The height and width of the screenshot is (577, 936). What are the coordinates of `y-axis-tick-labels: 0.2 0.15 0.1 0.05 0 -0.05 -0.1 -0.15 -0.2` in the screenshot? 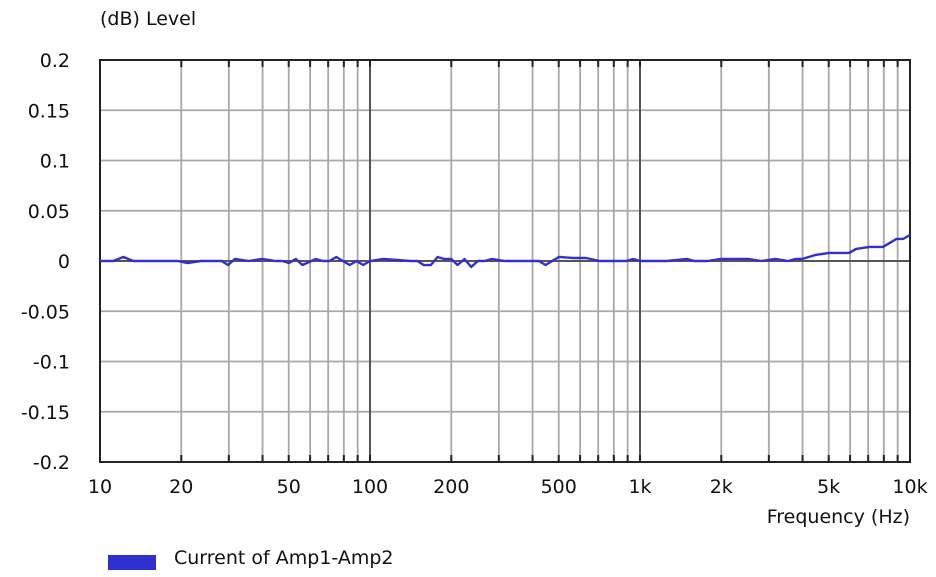 It's located at (45, 262).